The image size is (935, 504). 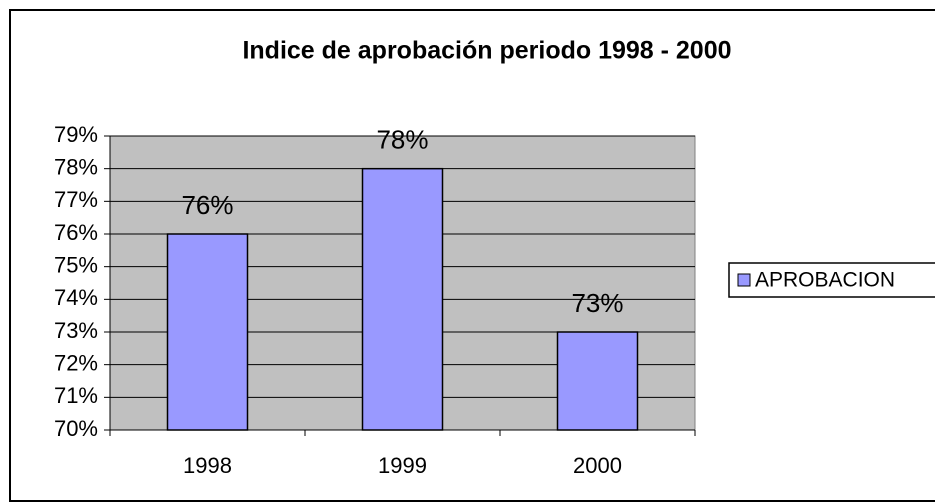 What do you see at coordinates (76, 166) in the screenshot?
I see `y-tick-label: 78%` at bounding box center [76, 166].